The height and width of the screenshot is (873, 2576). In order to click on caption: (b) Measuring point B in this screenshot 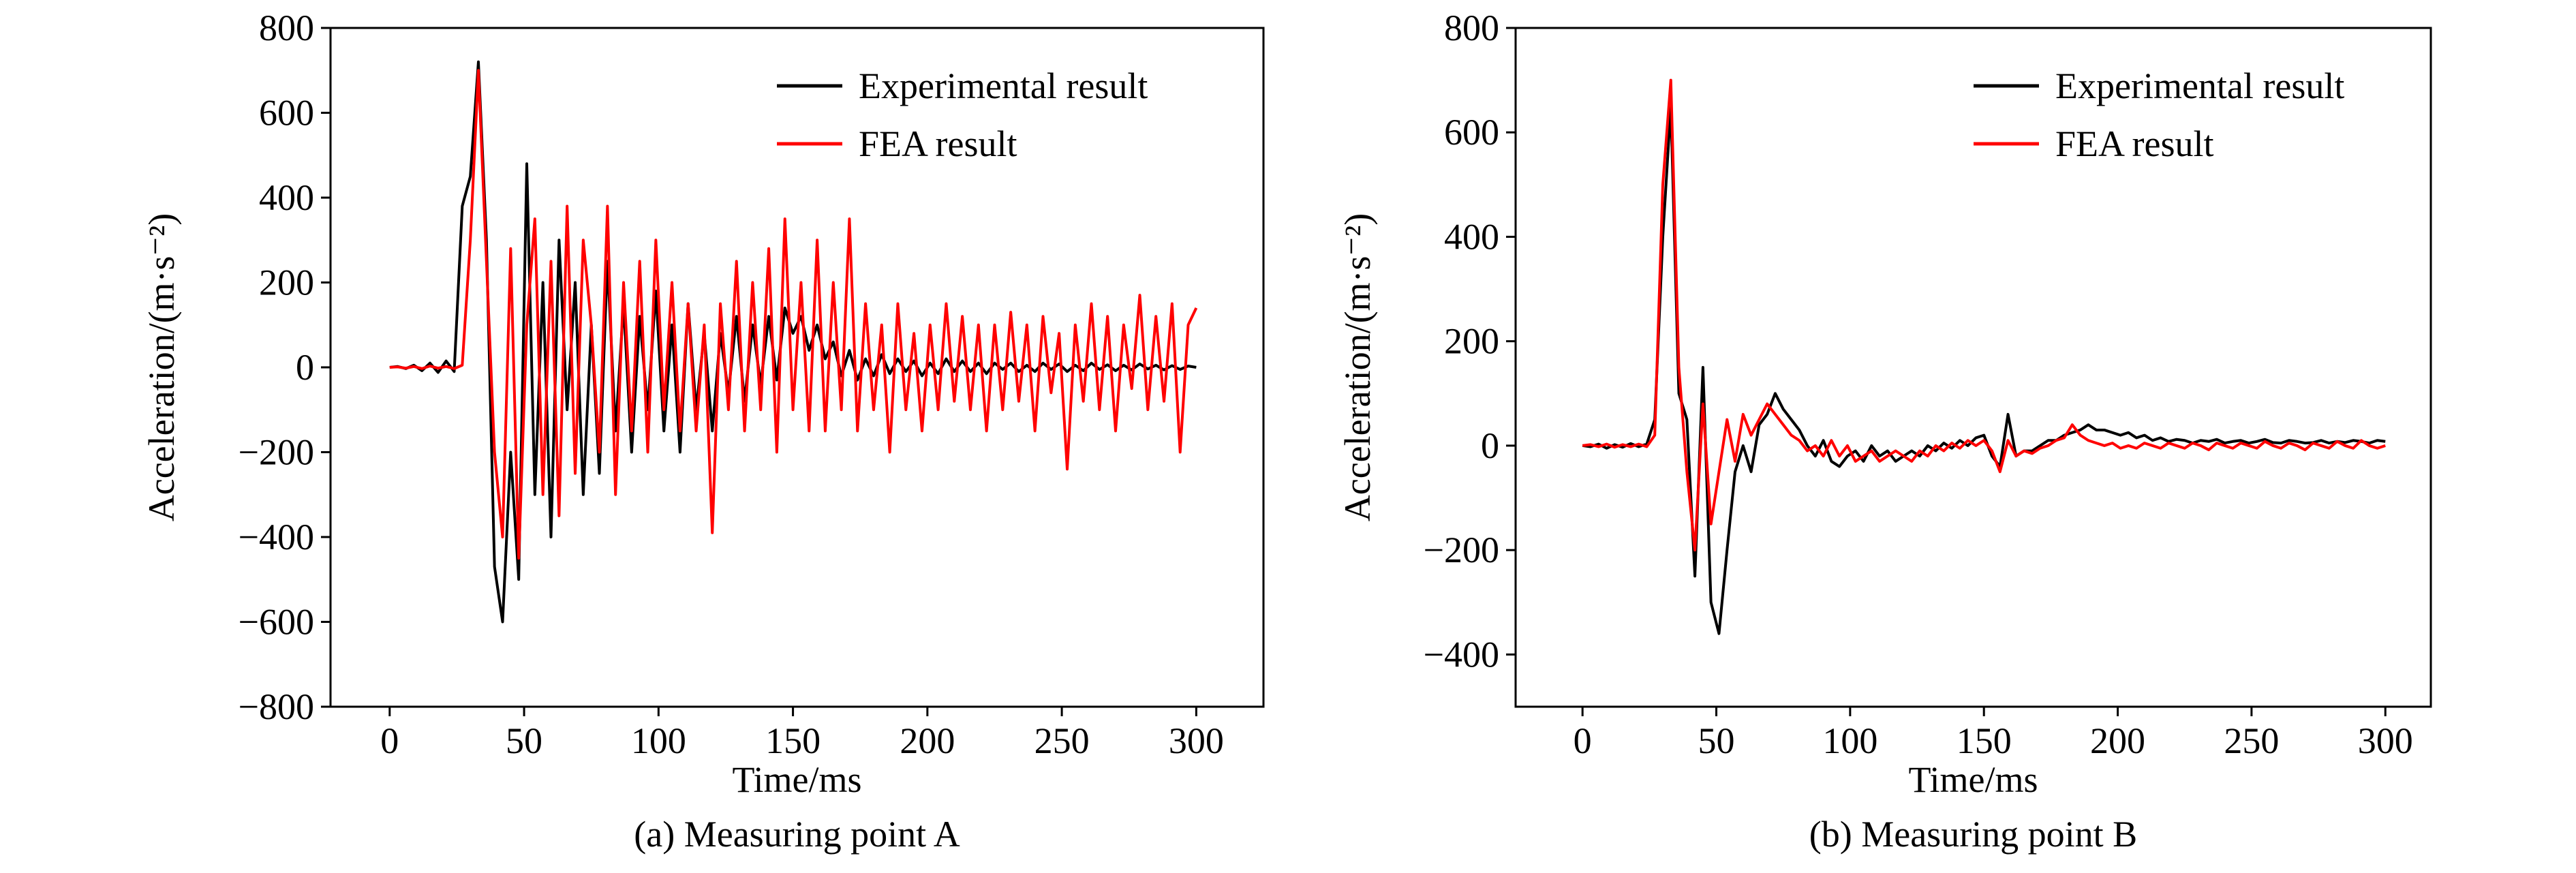, I will do `click(1973, 834)`.